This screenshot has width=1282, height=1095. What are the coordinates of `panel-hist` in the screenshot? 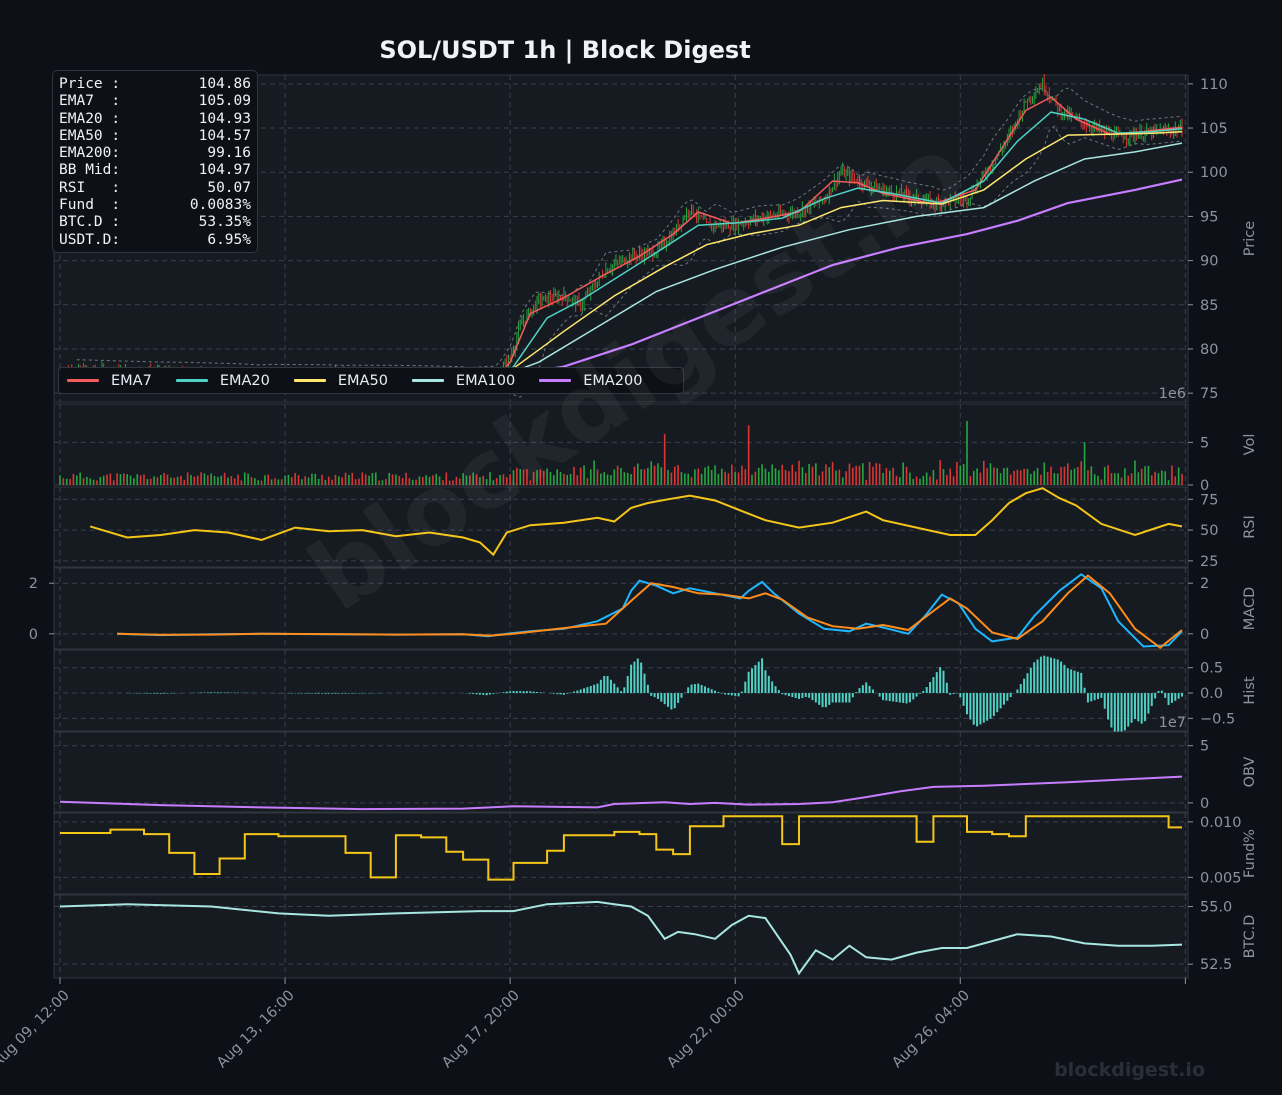 It's located at (621, 690).